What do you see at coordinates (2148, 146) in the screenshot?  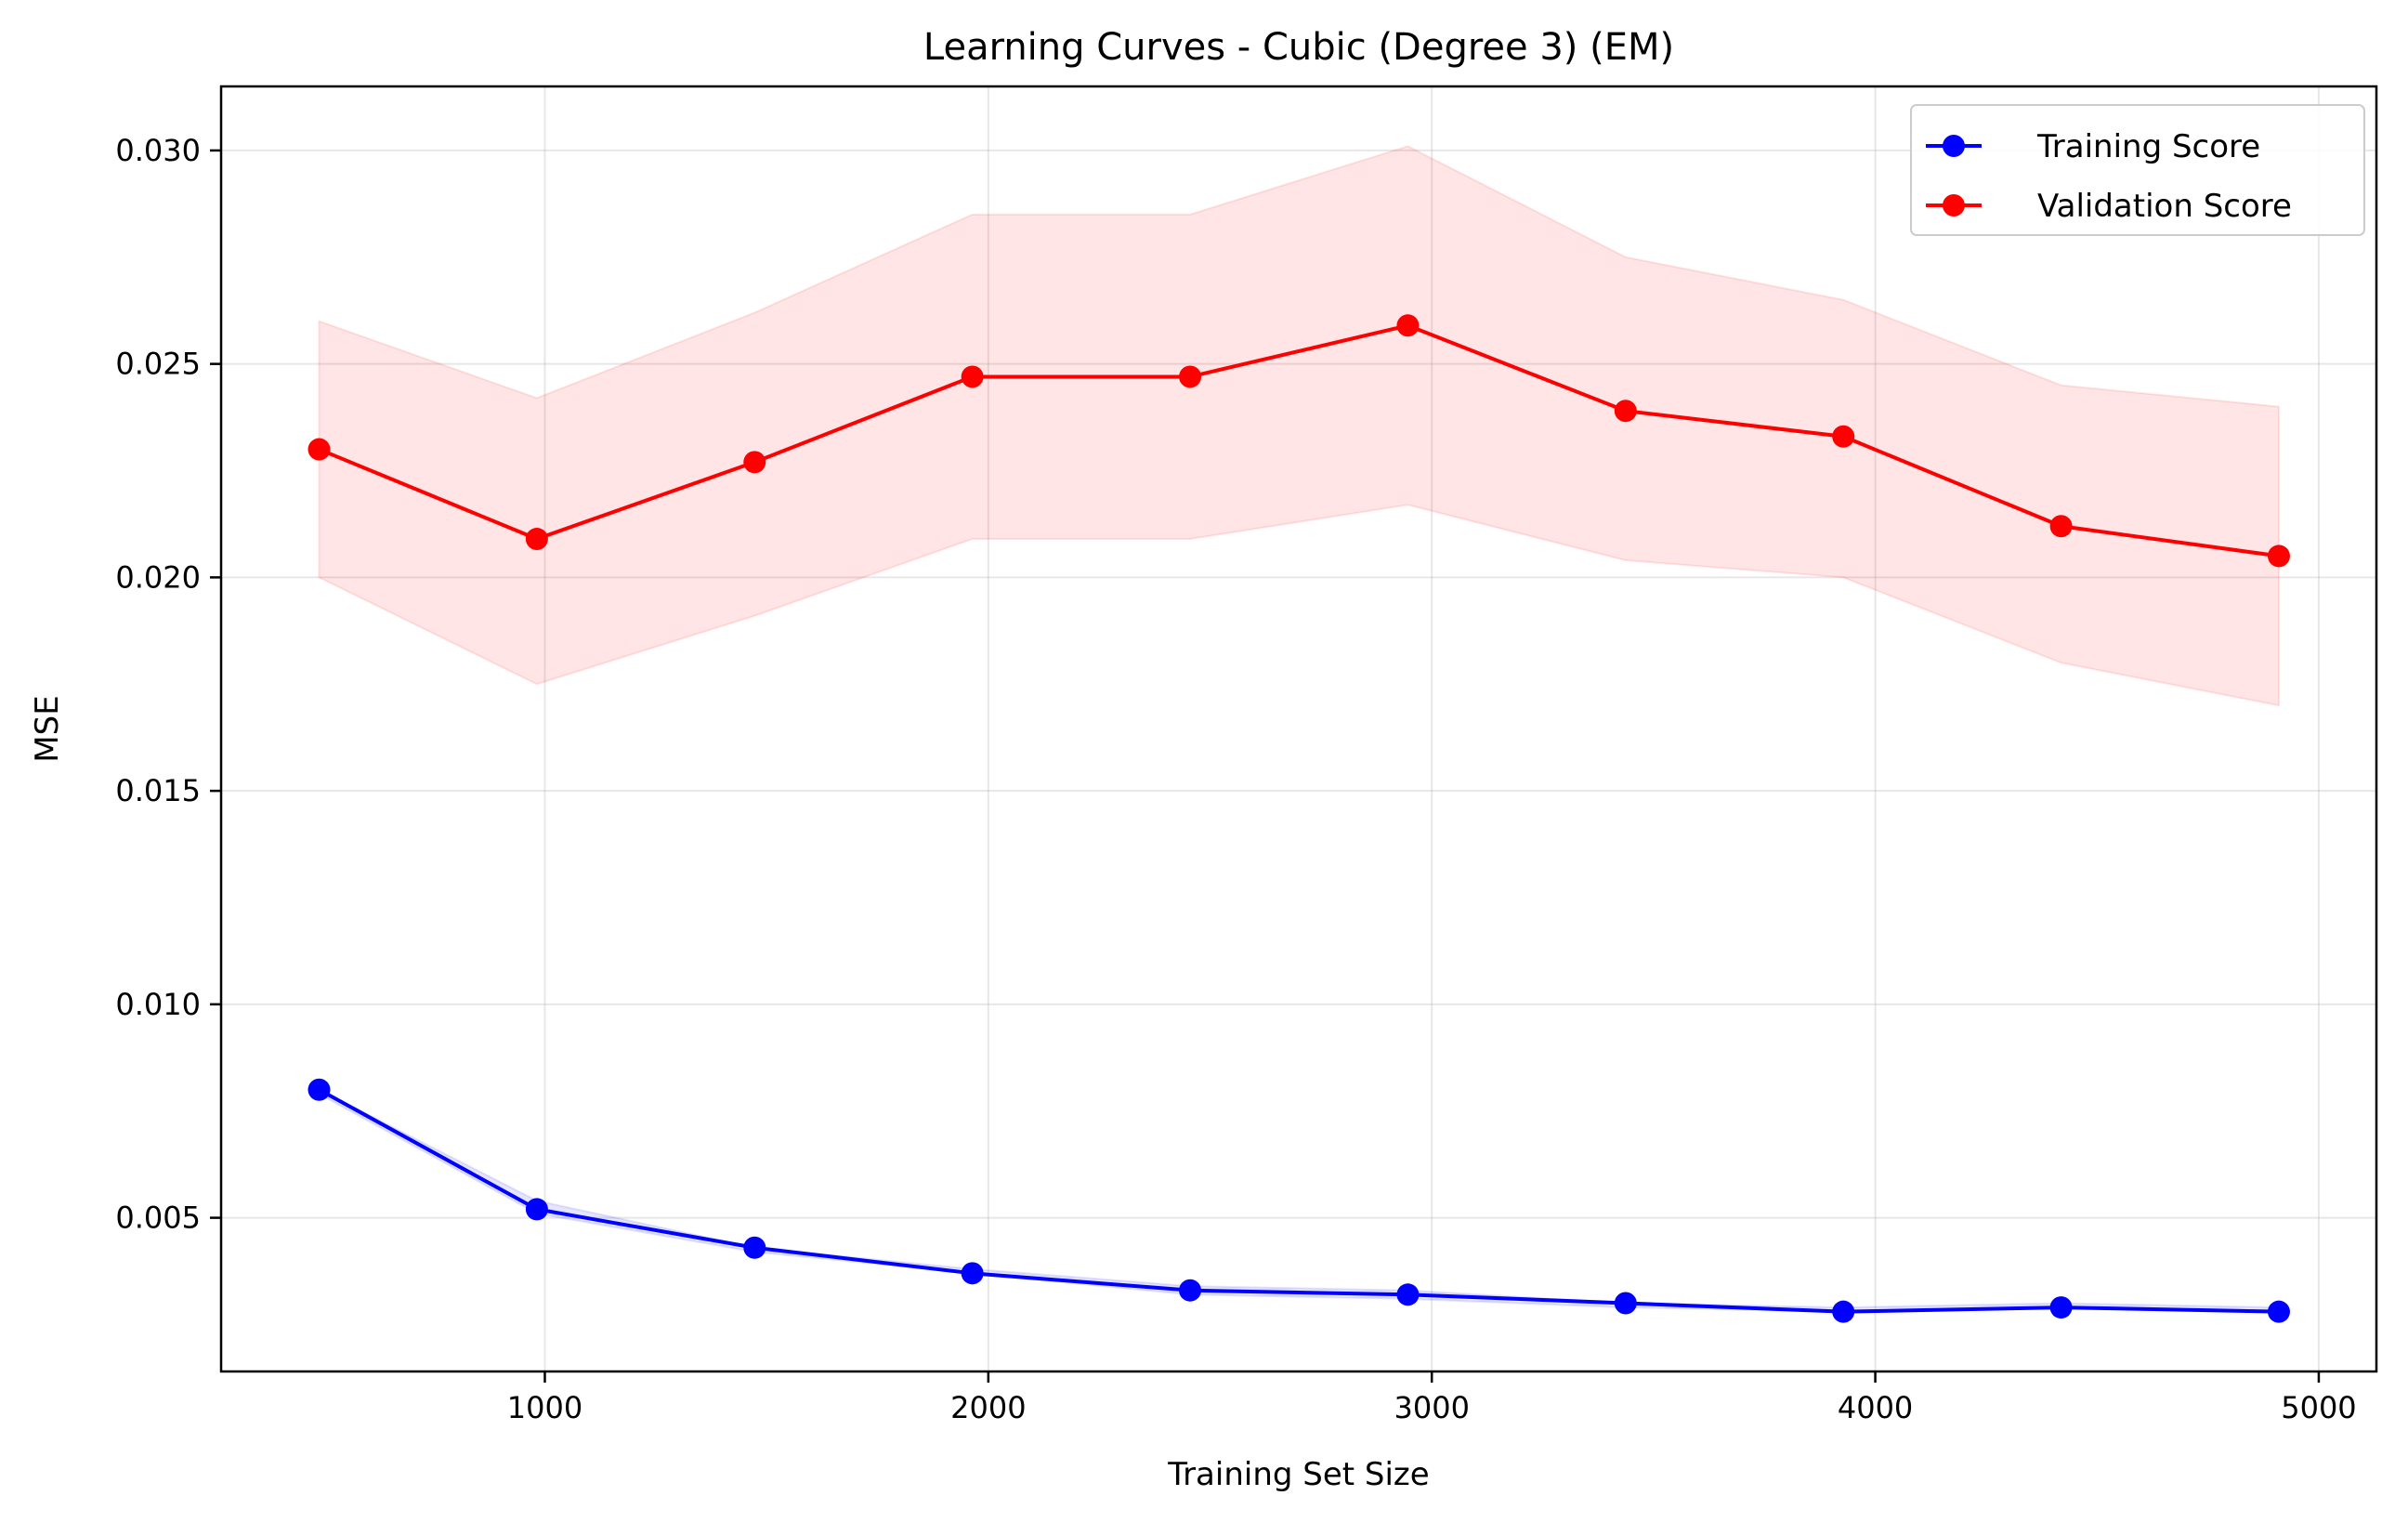 I see `legend-training-score-label: Training Score` at bounding box center [2148, 146].